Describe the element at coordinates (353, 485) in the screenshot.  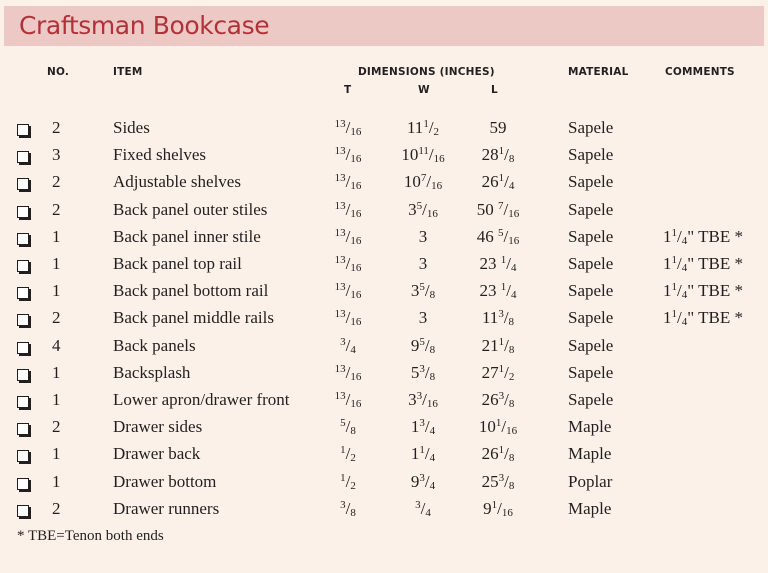
I see `denominator: 2` at that location.